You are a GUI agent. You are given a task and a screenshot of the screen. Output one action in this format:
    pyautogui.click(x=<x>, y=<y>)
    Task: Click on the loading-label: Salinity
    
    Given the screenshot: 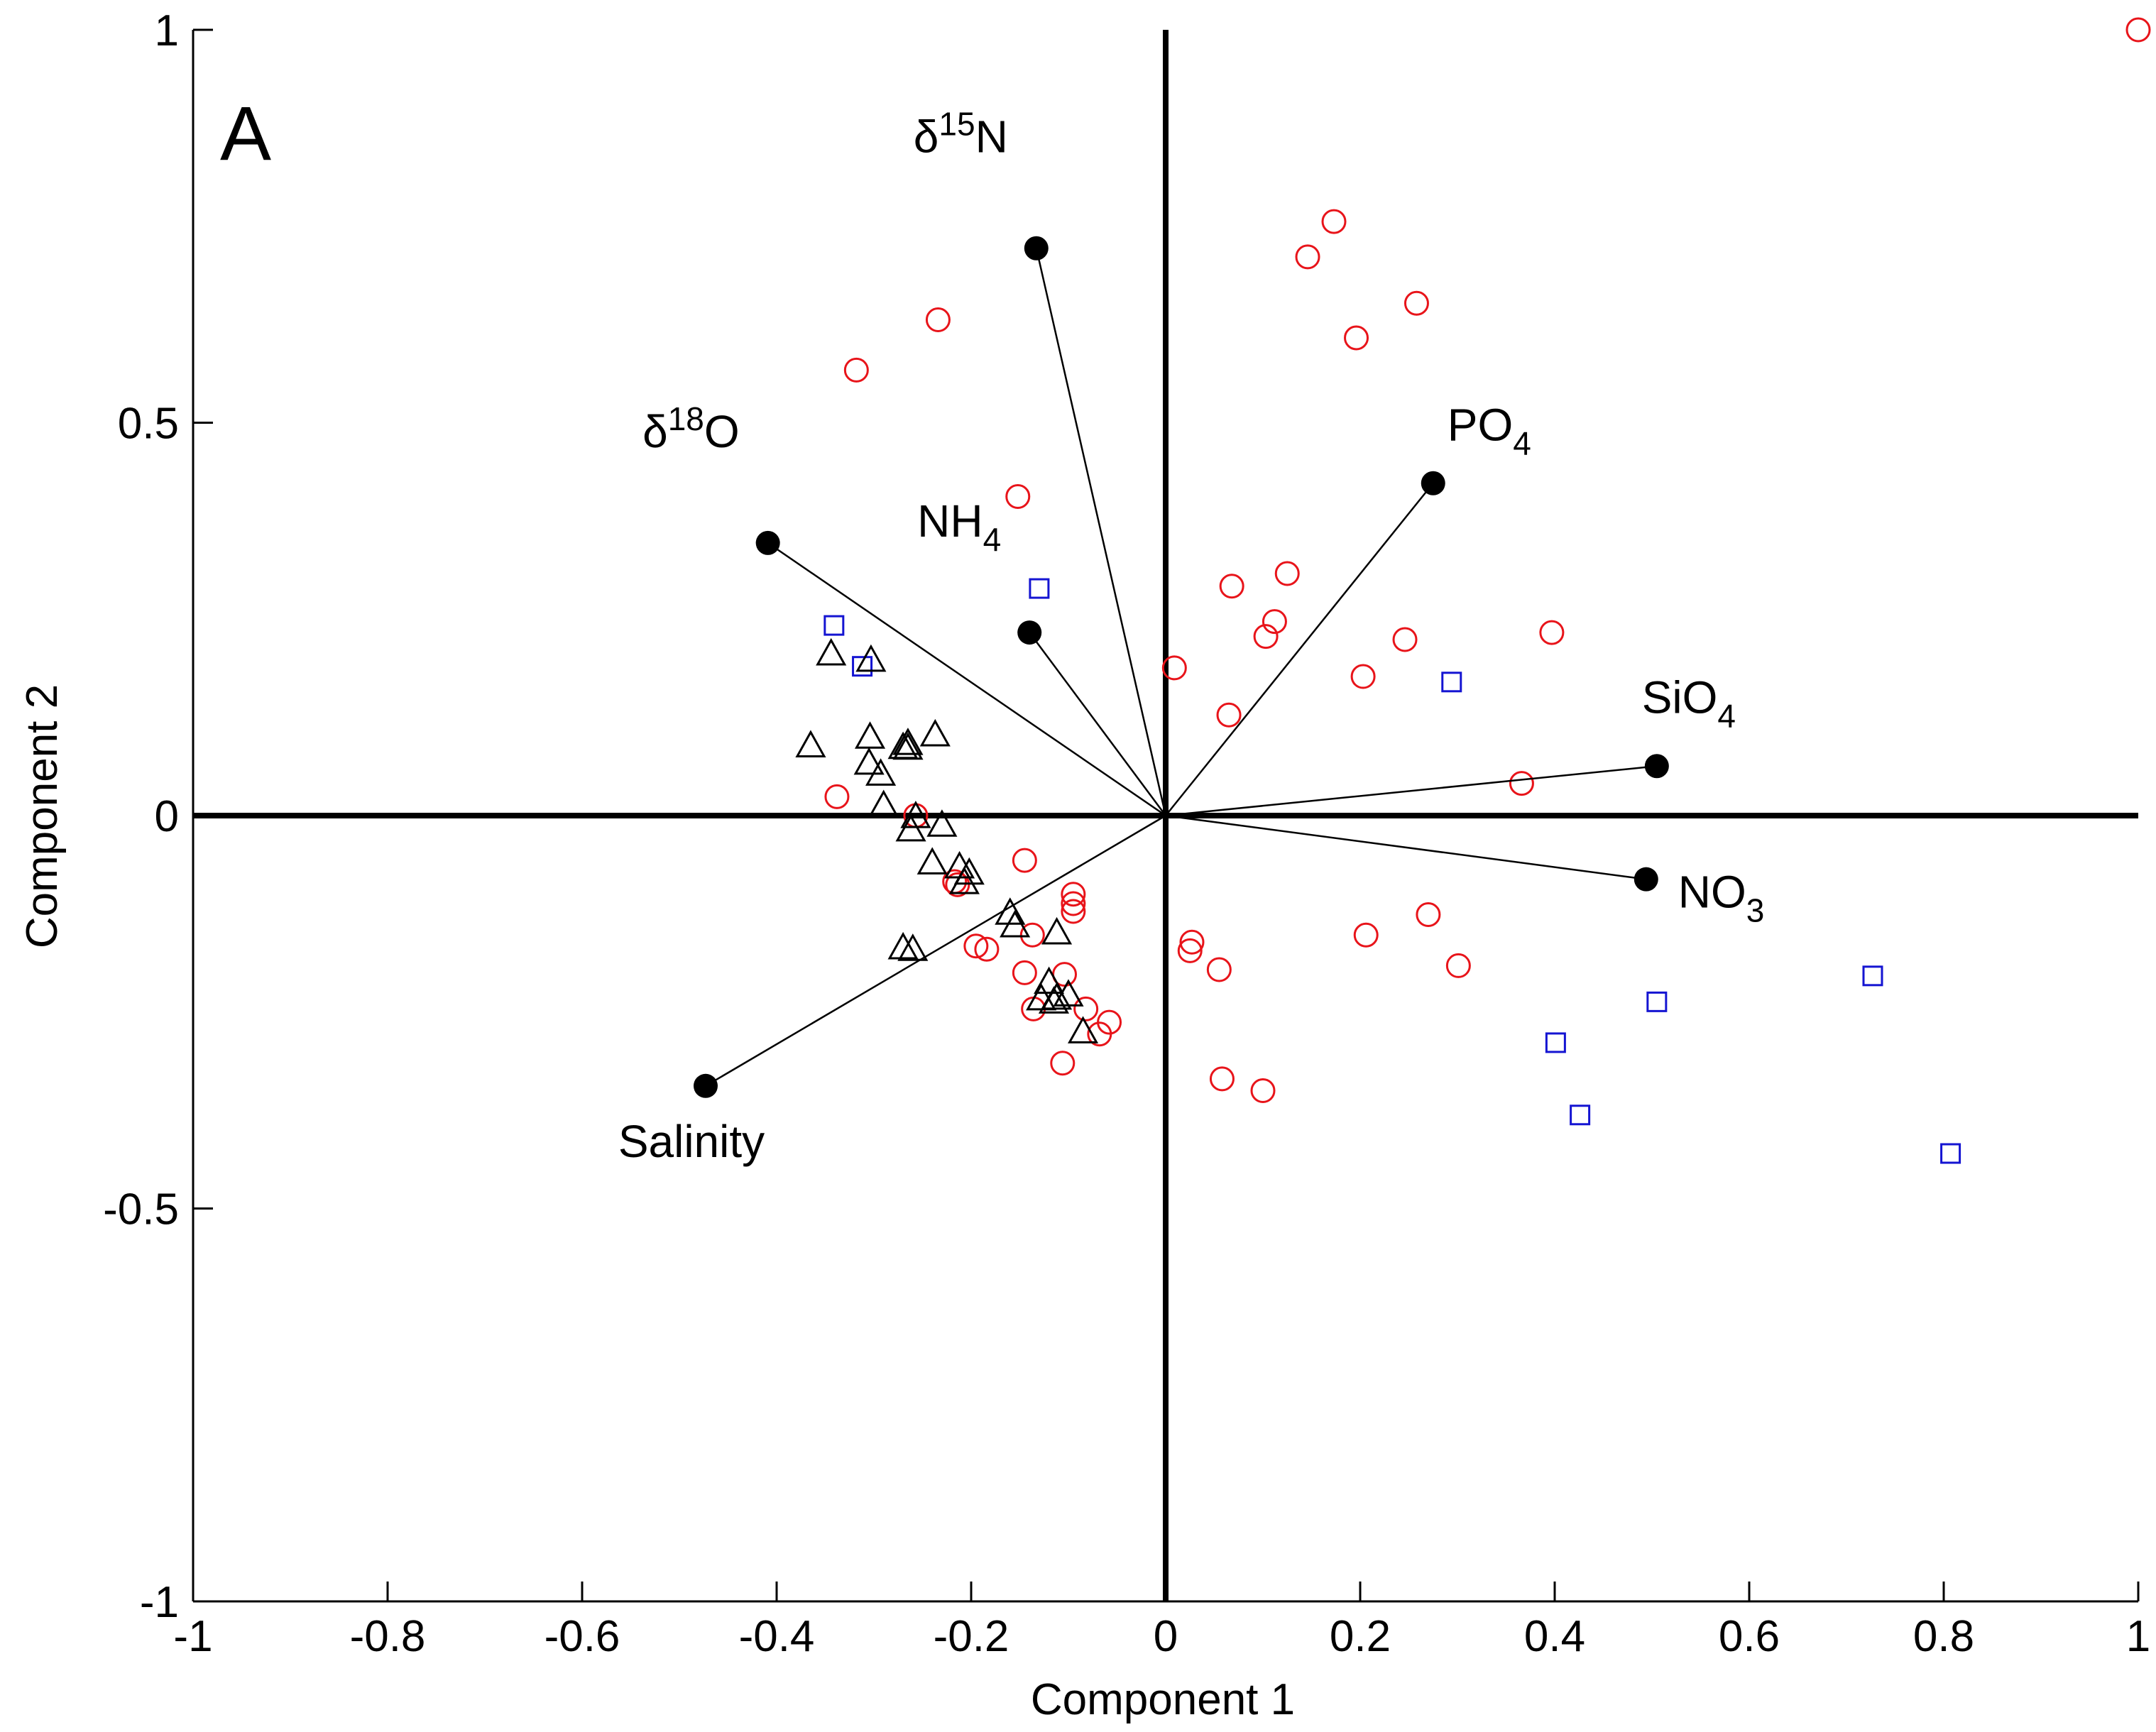 What is the action you would take?
    pyautogui.click(x=691, y=1141)
    